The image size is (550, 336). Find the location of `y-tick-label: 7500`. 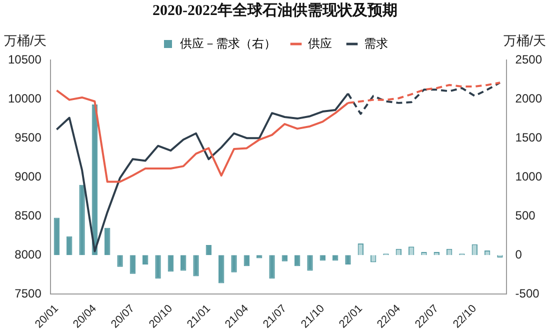

y-tick-label: 7500 is located at coordinates (28, 293).